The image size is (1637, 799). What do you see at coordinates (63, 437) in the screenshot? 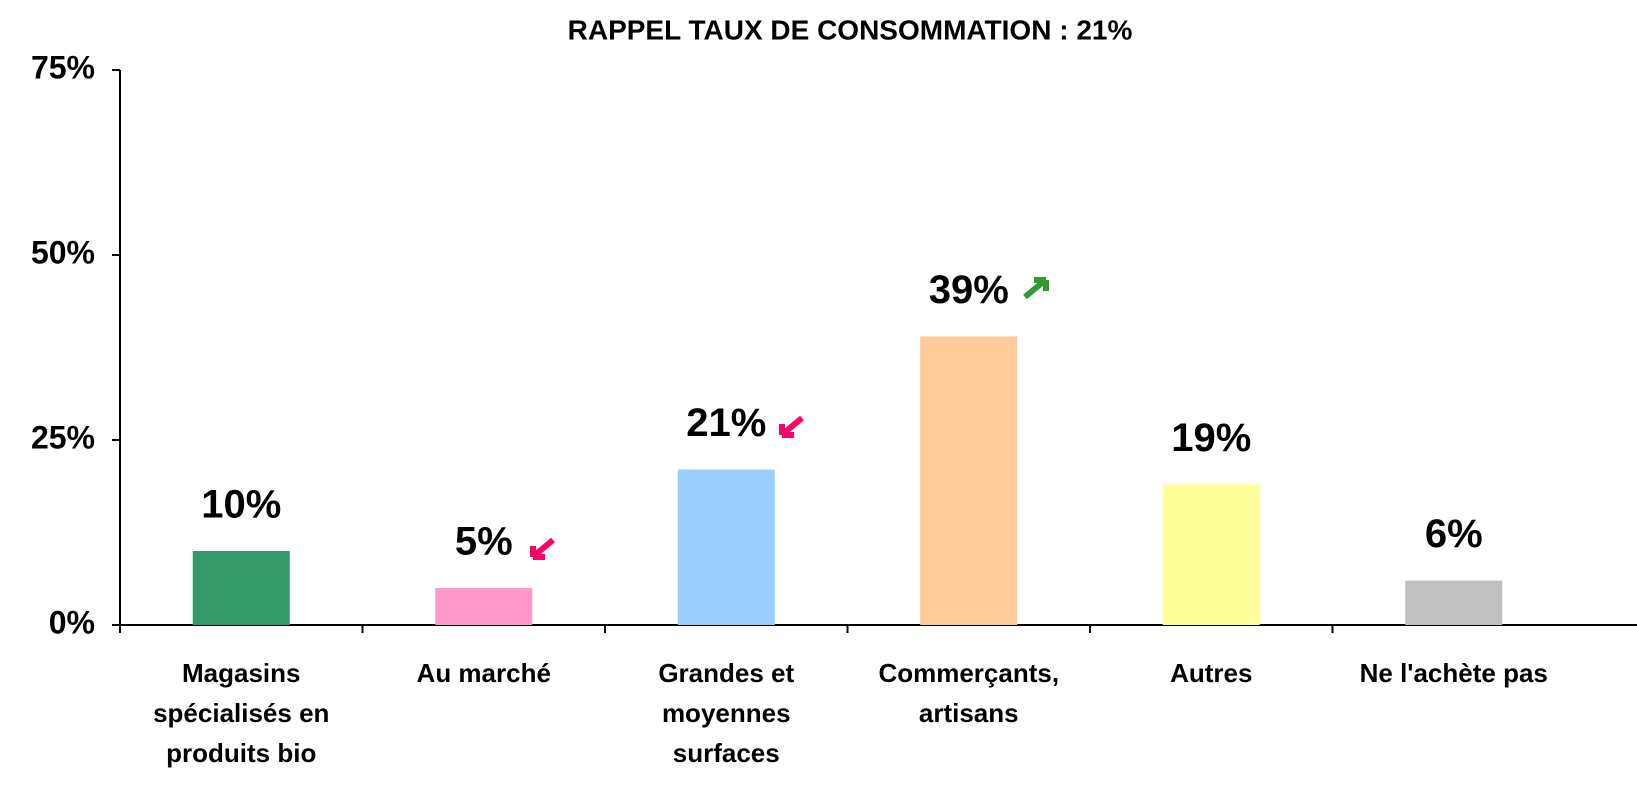
I see `y-tick-label: 25%` at bounding box center [63, 437].